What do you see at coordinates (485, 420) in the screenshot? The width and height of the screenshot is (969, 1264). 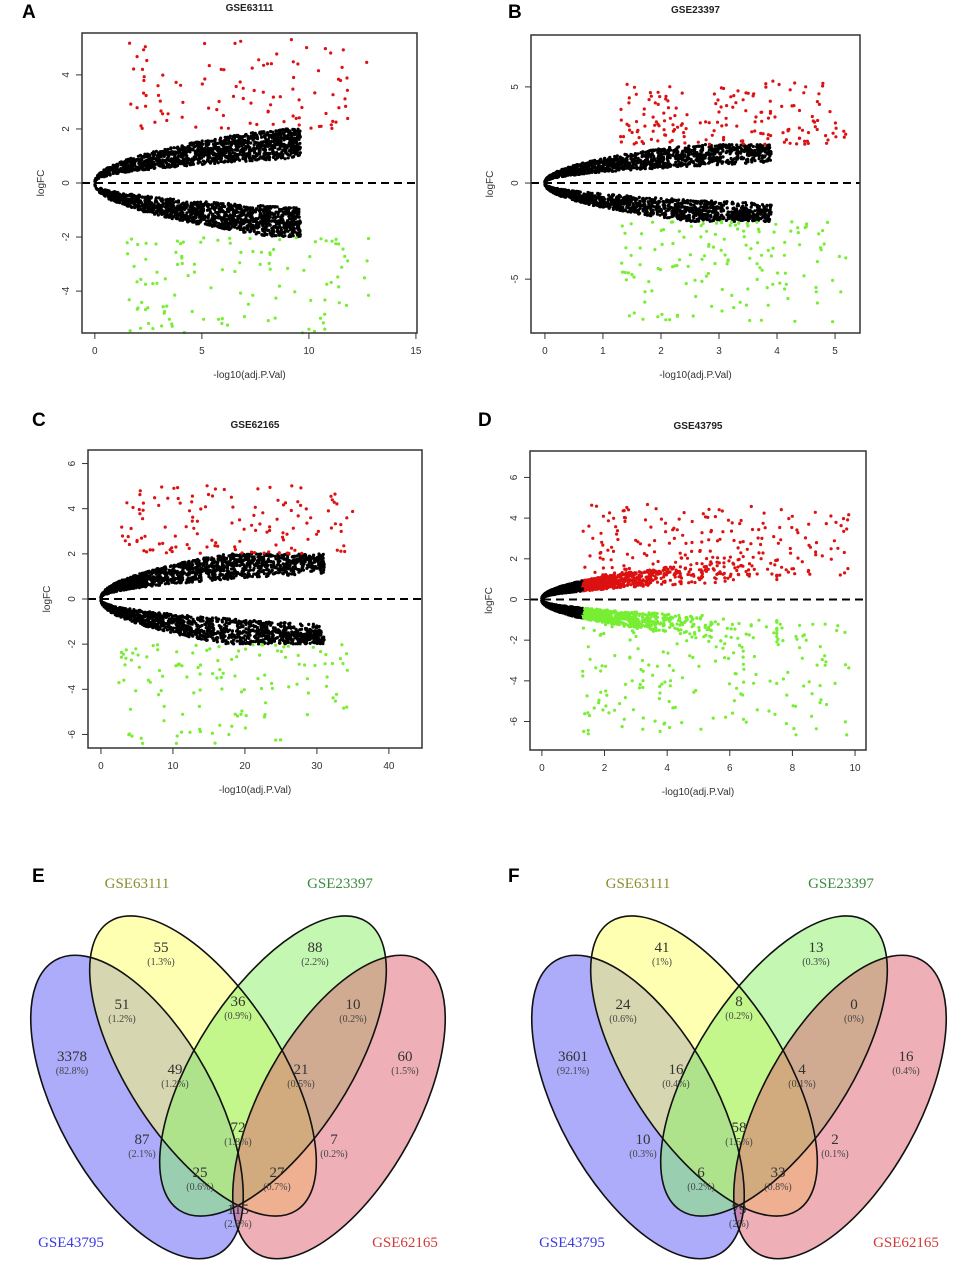 I see `panel-label-d: D` at bounding box center [485, 420].